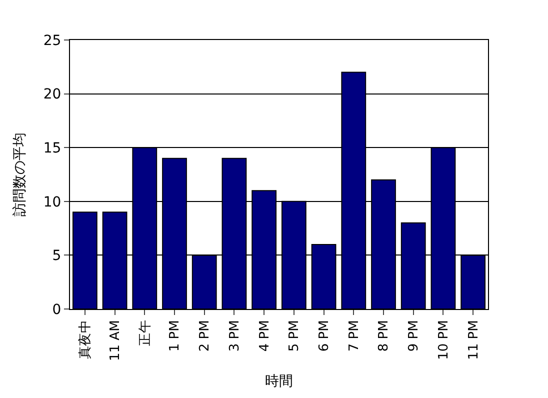 The height and width of the screenshot is (398, 548). What do you see at coordinates (52, 202) in the screenshot?
I see `y-tick-label: 10` at bounding box center [52, 202].